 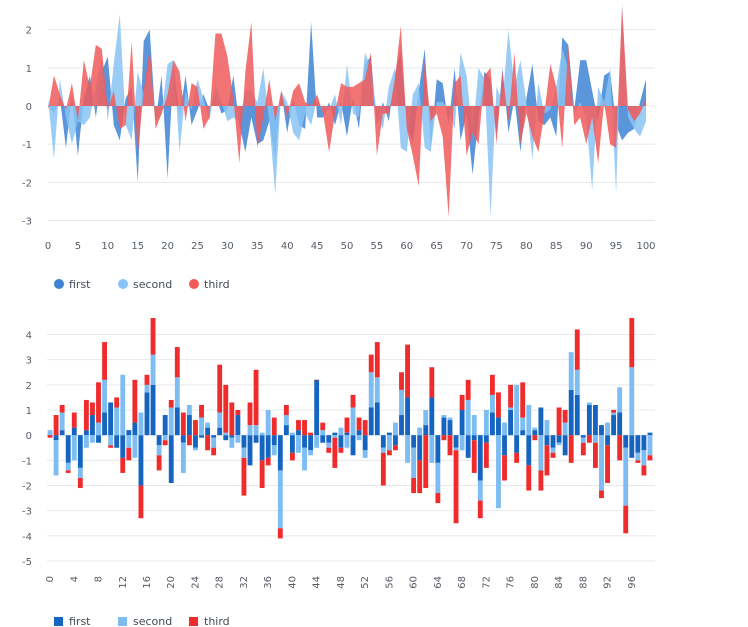 I want to click on x-tick-label: 32, so click(x=244, y=582).